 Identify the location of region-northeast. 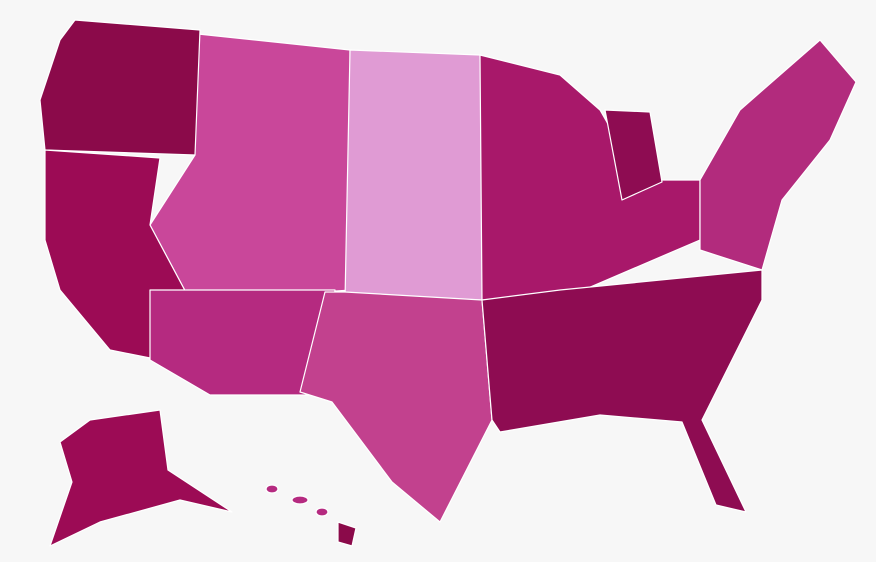
(778, 155).